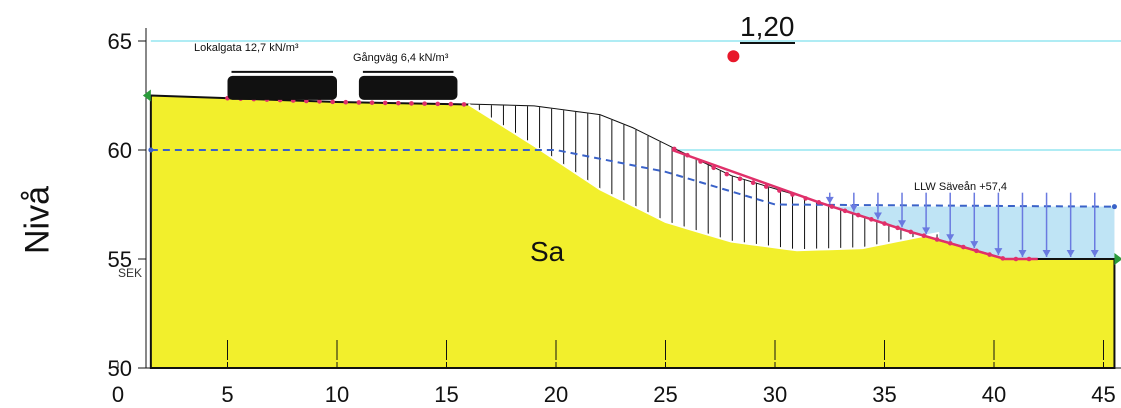 The width and height of the screenshot is (1121, 408). What do you see at coordinates (733, 56) in the screenshot?
I see `safety-factor-dot` at bounding box center [733, 56].